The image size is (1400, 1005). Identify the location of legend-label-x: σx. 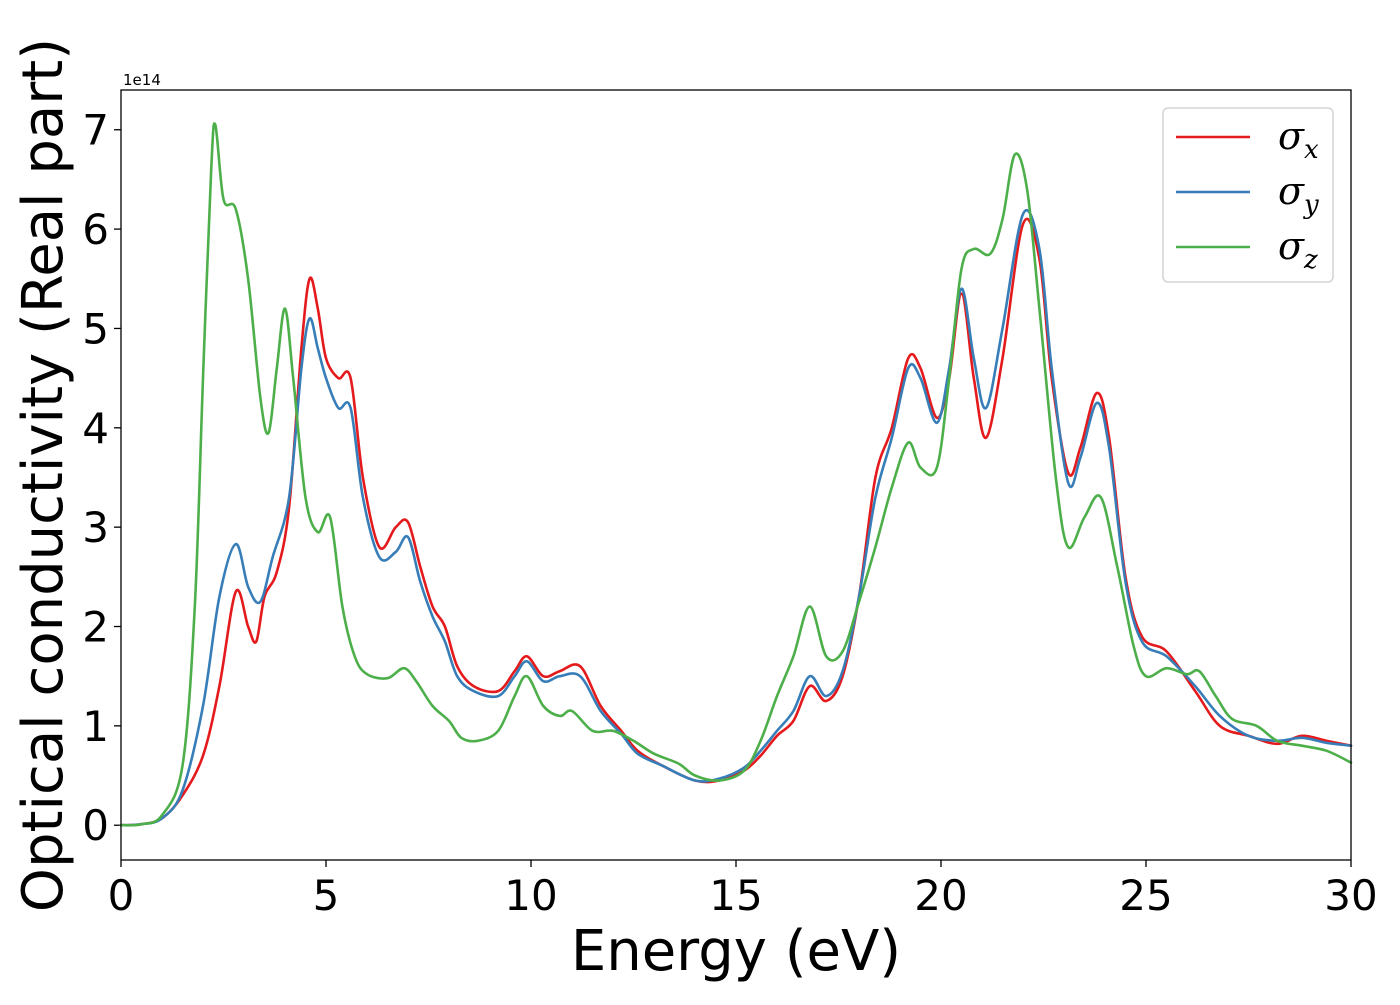
(1298, 139).